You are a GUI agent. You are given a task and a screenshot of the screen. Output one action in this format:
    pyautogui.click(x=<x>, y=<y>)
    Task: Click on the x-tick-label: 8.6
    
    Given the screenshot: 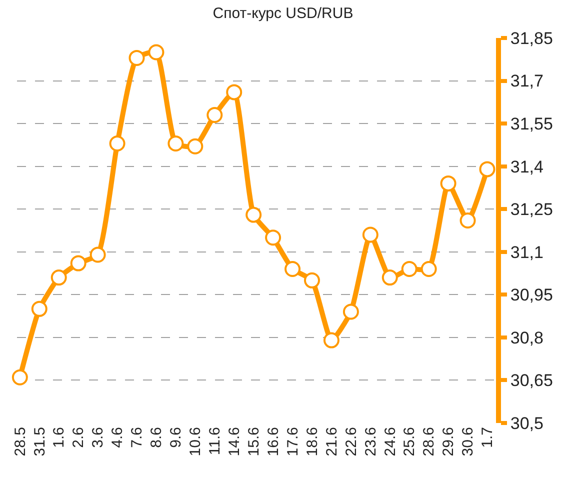 What is the action you would take?
    pyautogui.click(x=157, y=437)
    